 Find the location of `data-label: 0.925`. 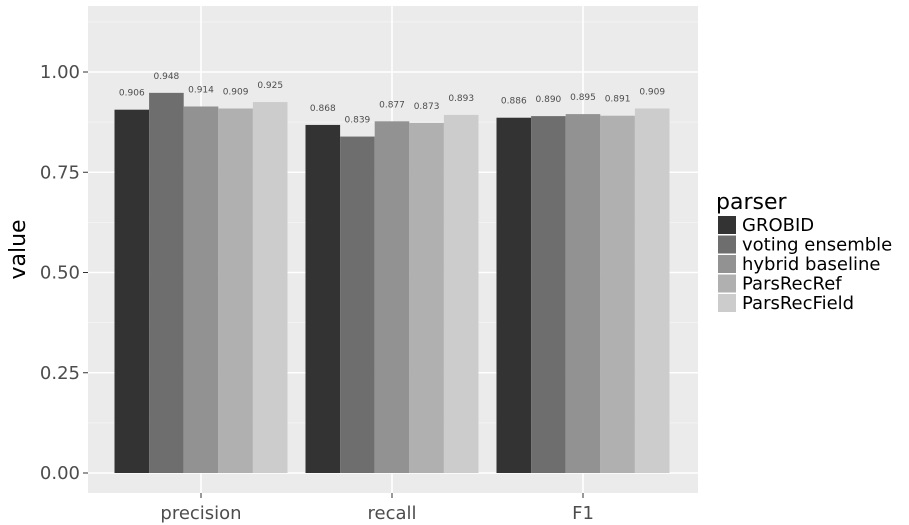

data-label: 0.925 is located at coordinates (270, 86).